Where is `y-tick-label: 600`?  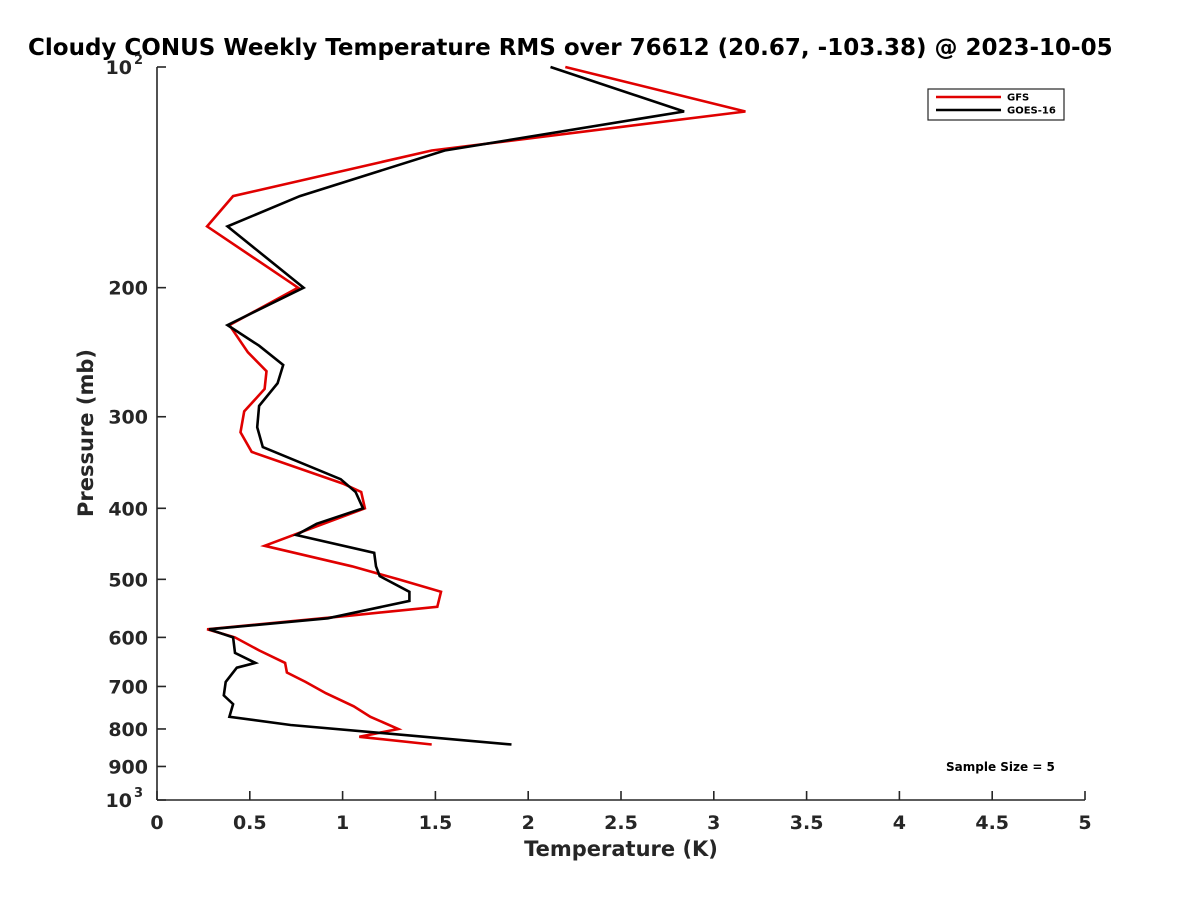 y-tick-label: 600 is located at coordinates (128, 638).